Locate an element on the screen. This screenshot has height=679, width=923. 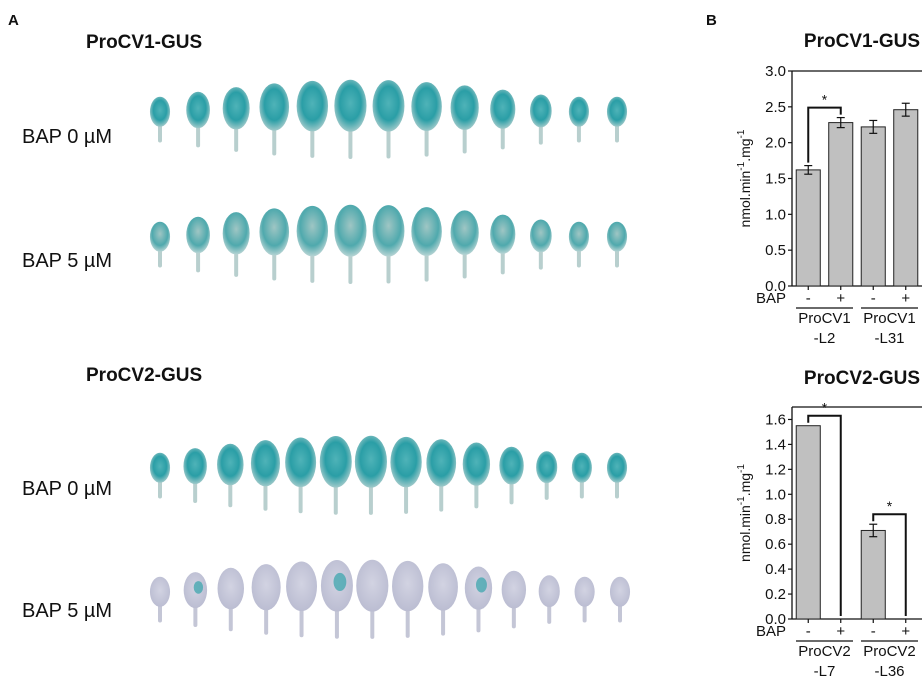
y-tick-label: 2.5 is located at coordinates (775, 107).